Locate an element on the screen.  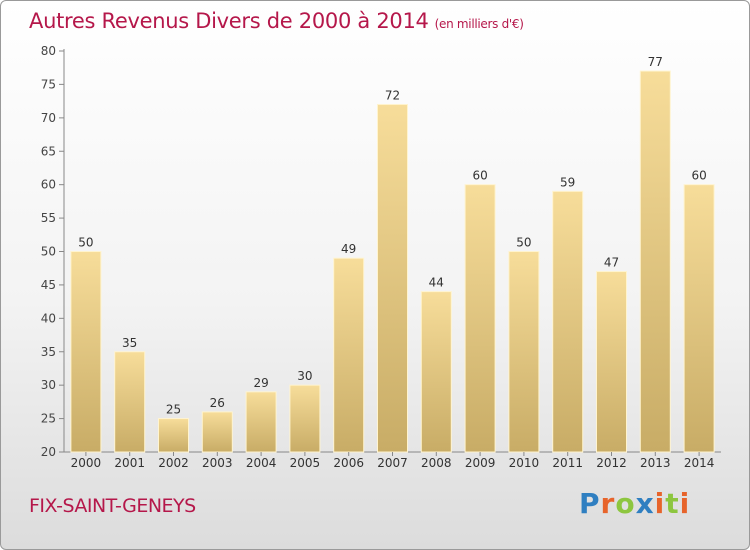
y-tick-label: 50 is located at coordinates (48, 252).